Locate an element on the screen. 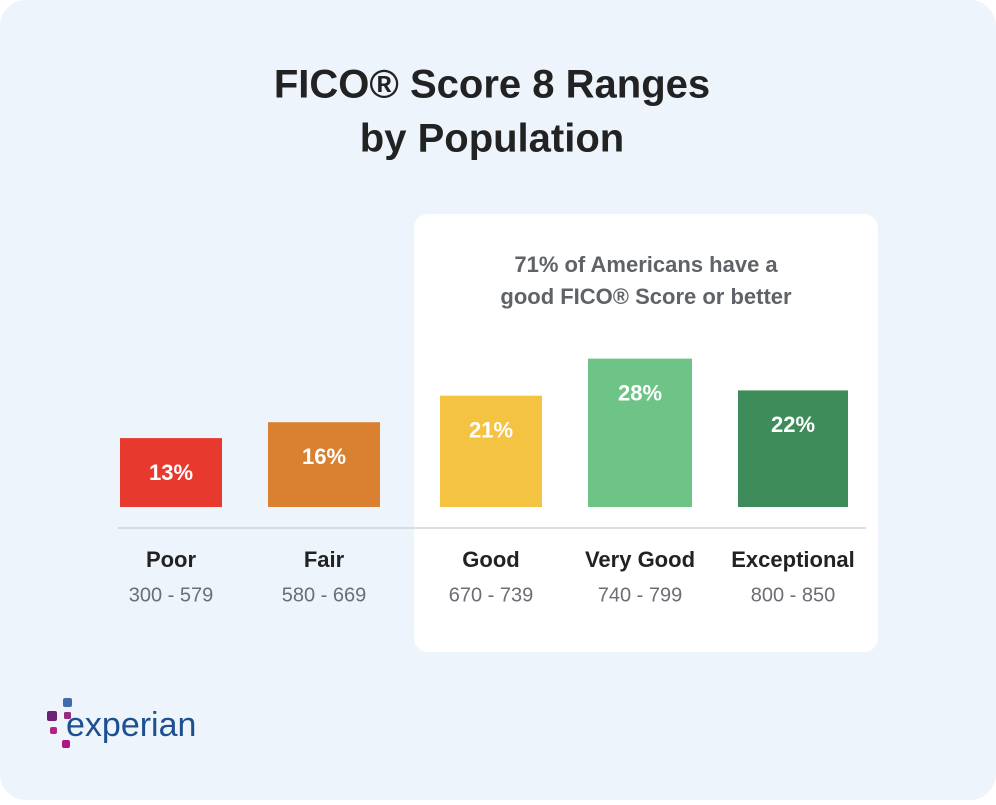  range-label: 670 - 739 is located at coordinates (491, 595).